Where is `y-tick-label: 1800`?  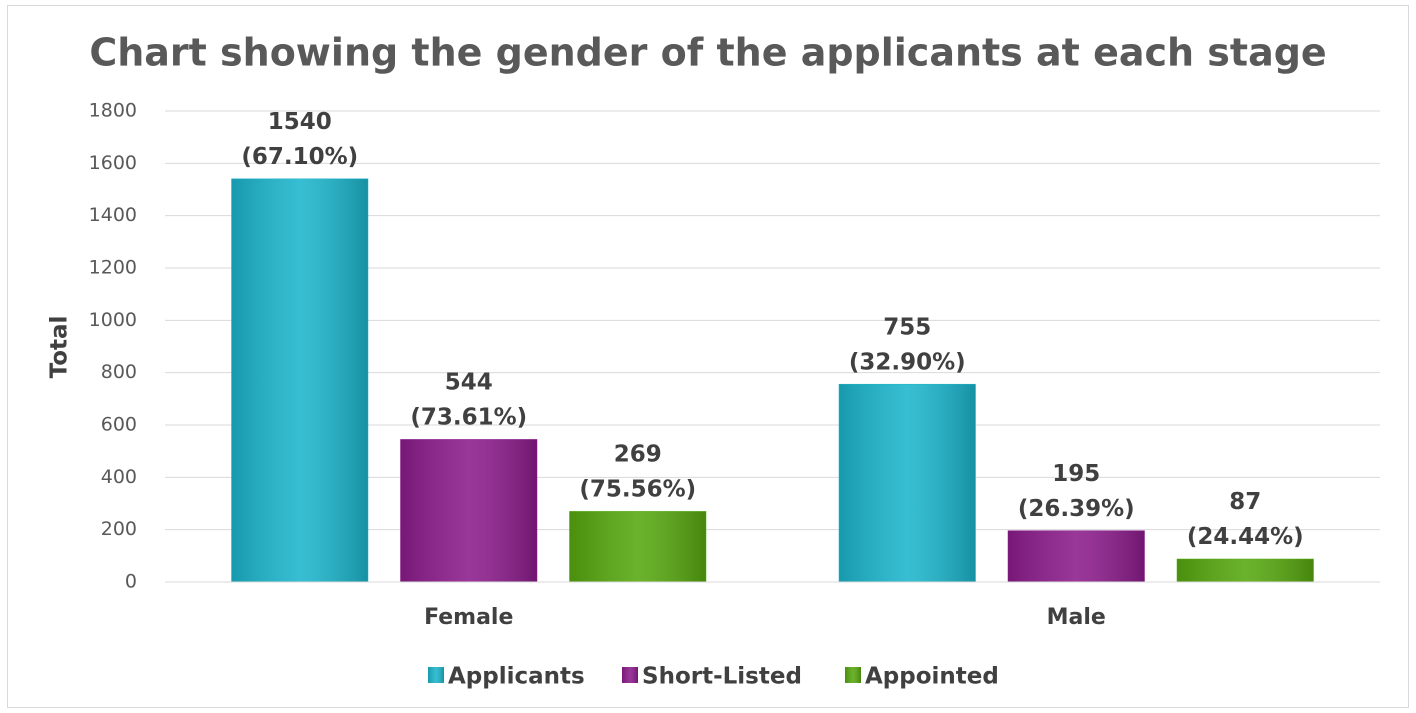 y-tick-label: 1800 is located at coordinates (113, 111).